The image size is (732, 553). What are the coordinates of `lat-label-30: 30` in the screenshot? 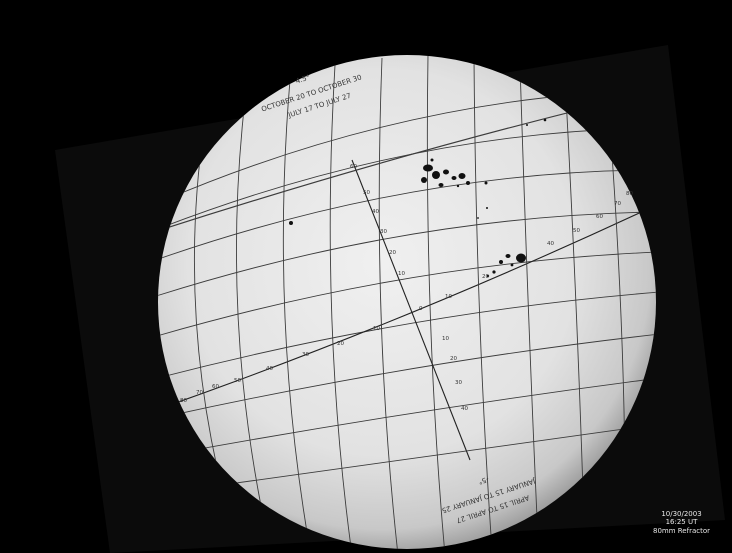 It's located at (383, 232).